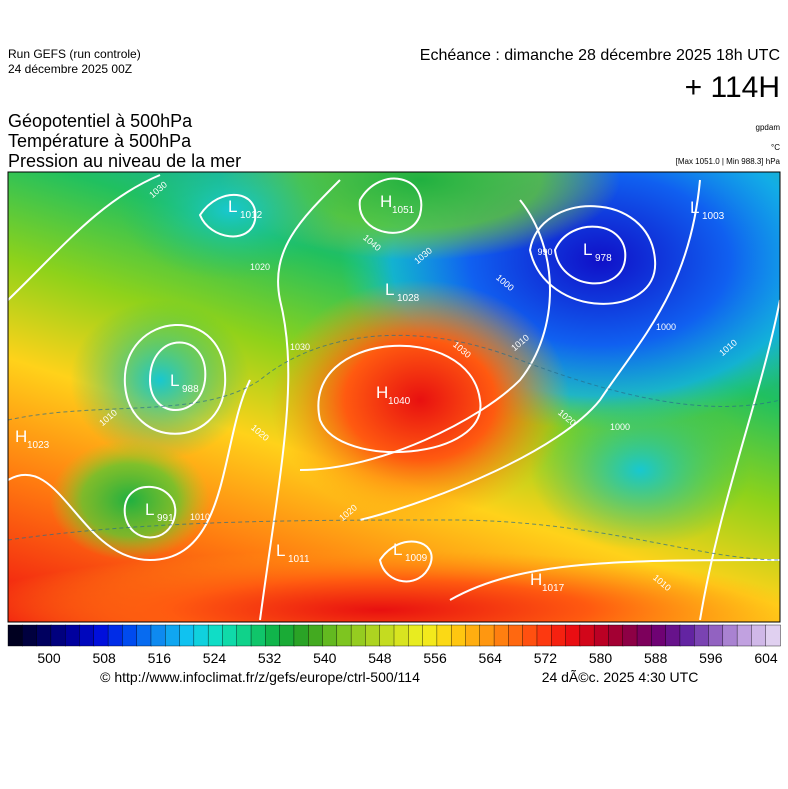 This screenshot has height=789, width=788. Describe the element at coordinates (200, 517) in the screenshot. I see `isobar-label: 1010` at that location.